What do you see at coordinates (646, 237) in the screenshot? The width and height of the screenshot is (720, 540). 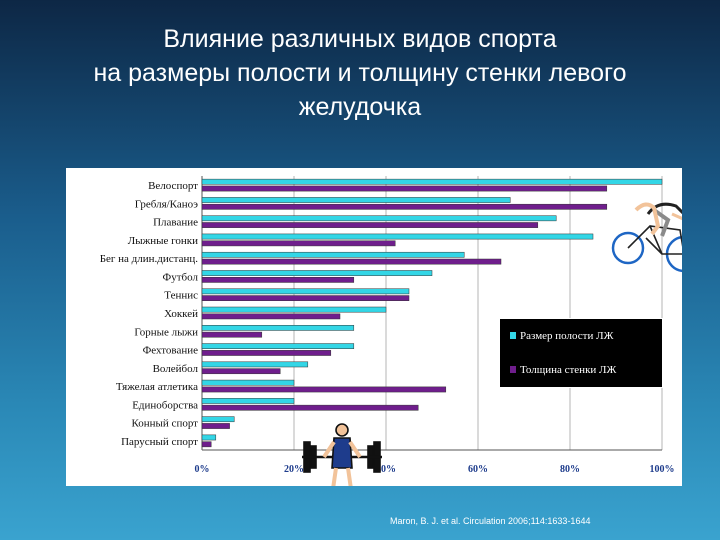 I see `cyclist-icon` at bounding box center [646, 237].